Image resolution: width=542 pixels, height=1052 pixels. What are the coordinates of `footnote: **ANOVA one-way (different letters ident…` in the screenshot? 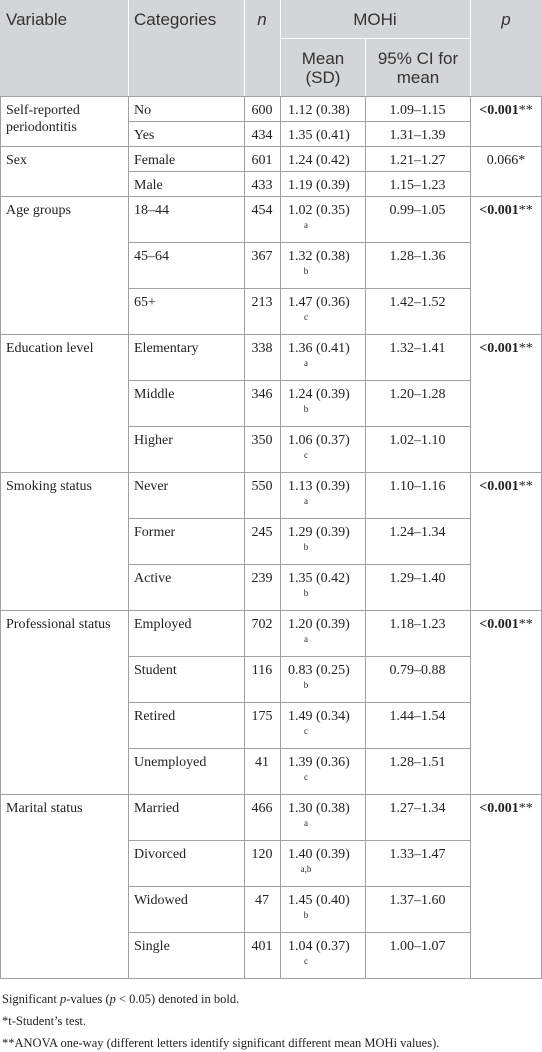 It's located at (220, 1043).